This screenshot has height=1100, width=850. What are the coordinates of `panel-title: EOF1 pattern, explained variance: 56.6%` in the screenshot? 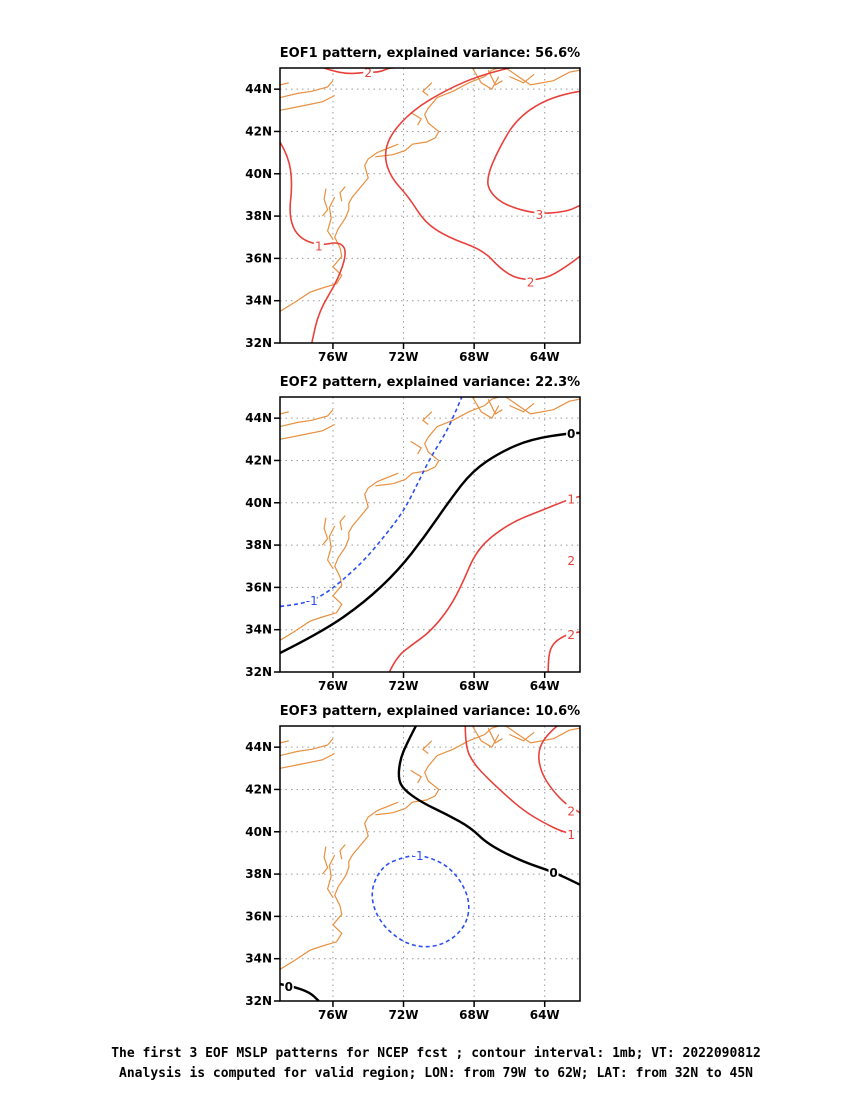 It's located at (430, 53).